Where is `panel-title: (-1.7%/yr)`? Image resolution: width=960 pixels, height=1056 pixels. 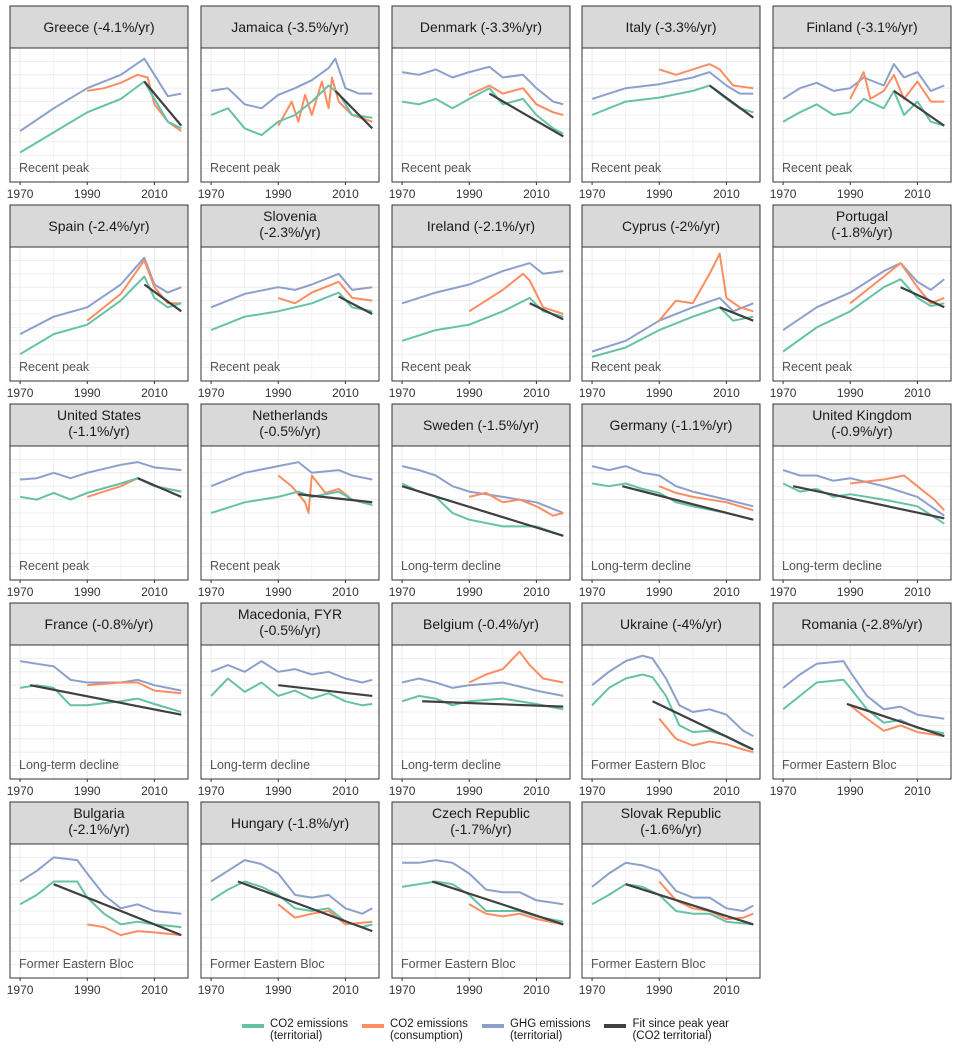
panel-title: (-1.7%/yr) is located at coordinates (480, 829).